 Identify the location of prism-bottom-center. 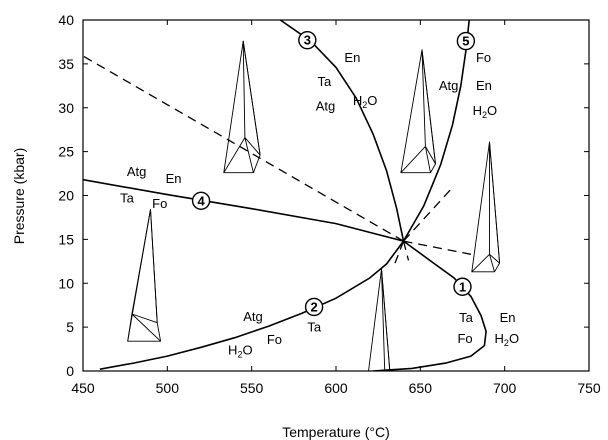
(379, 319).